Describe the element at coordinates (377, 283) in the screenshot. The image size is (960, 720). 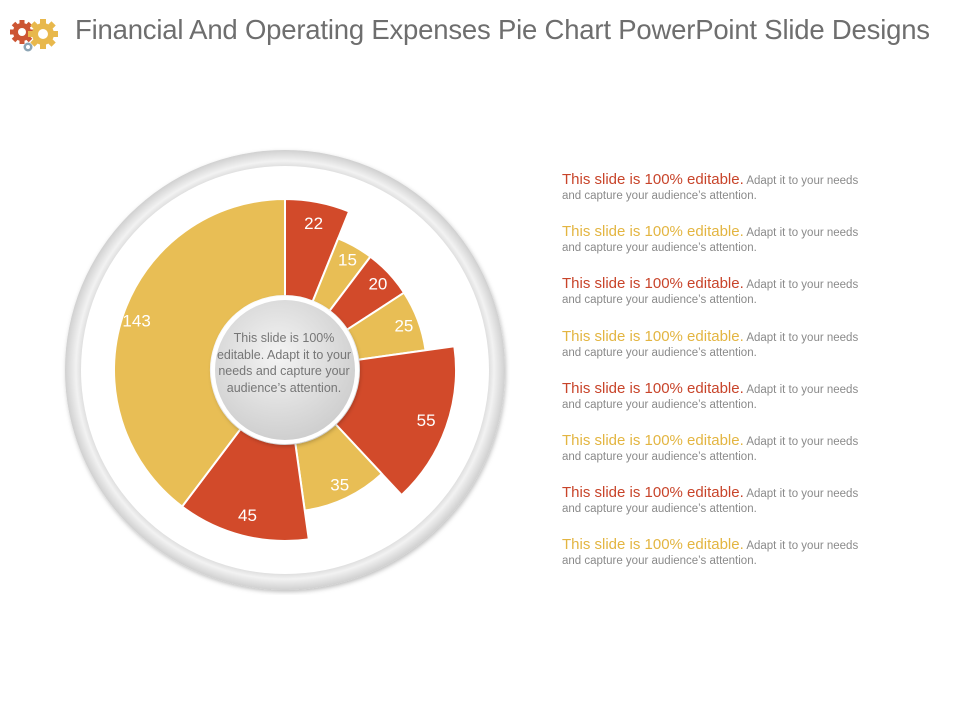
I see `slice-label: 20` at that location.